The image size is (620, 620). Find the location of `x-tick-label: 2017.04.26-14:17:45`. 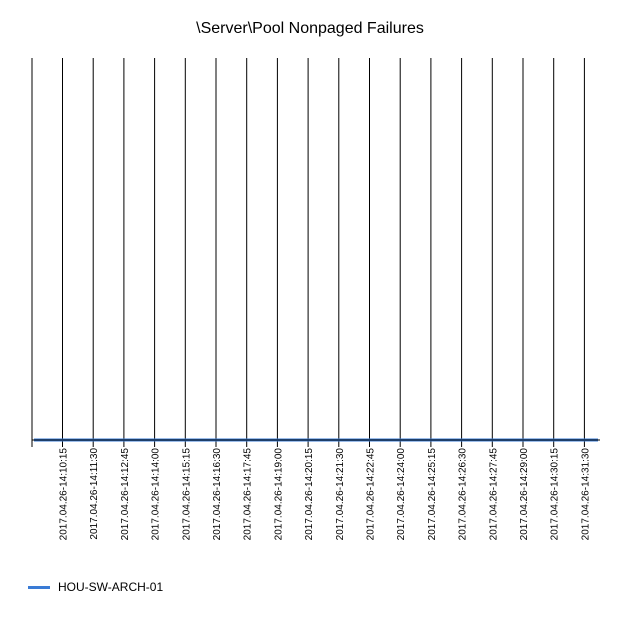

x-tick-label: 2017.04.26-14:17:45 is located at coordinates (248, 494).